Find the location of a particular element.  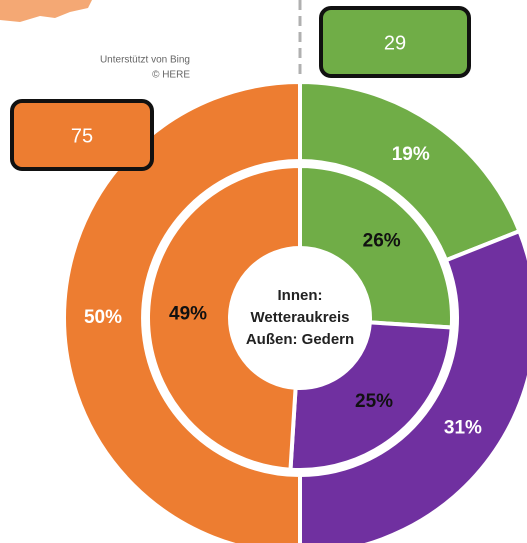

center-text: Wetteraukreis is located at coordinates (300, 317).